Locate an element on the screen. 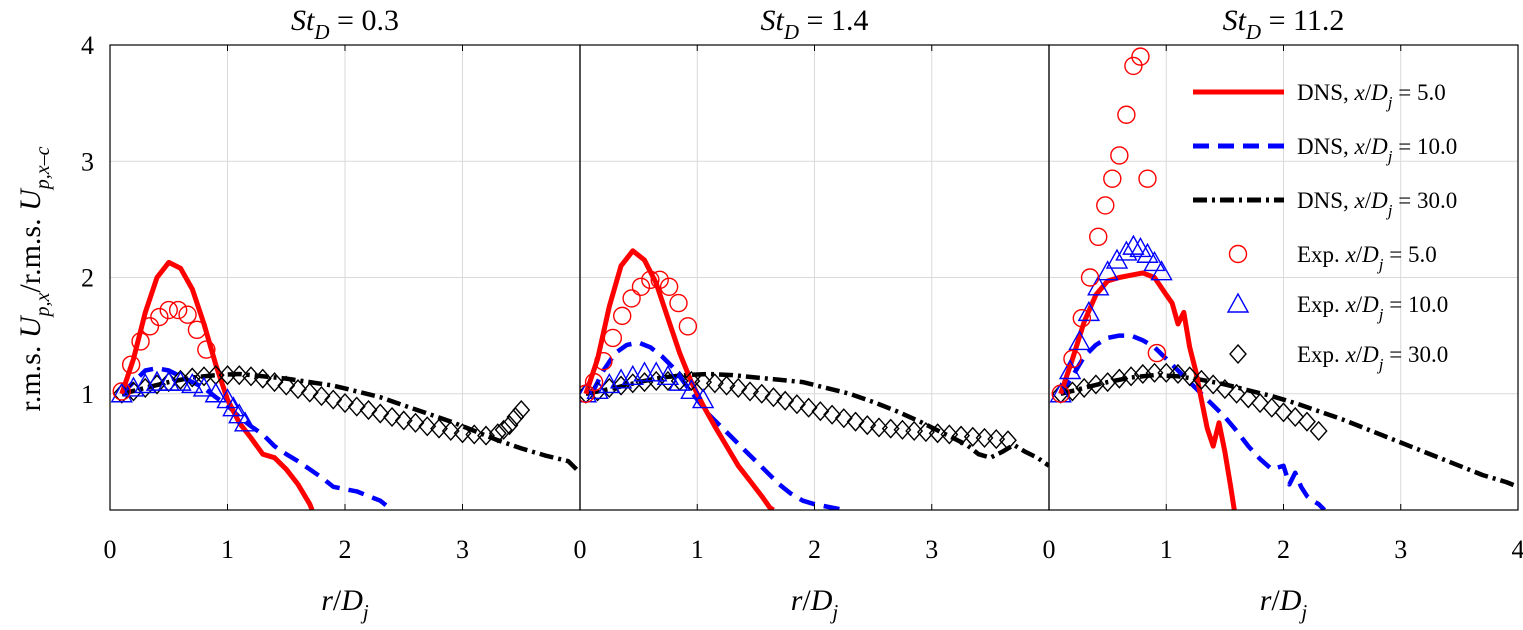  legend-label: Exp. x/Dj = 5.0 is located at coordinates (1367, 258).